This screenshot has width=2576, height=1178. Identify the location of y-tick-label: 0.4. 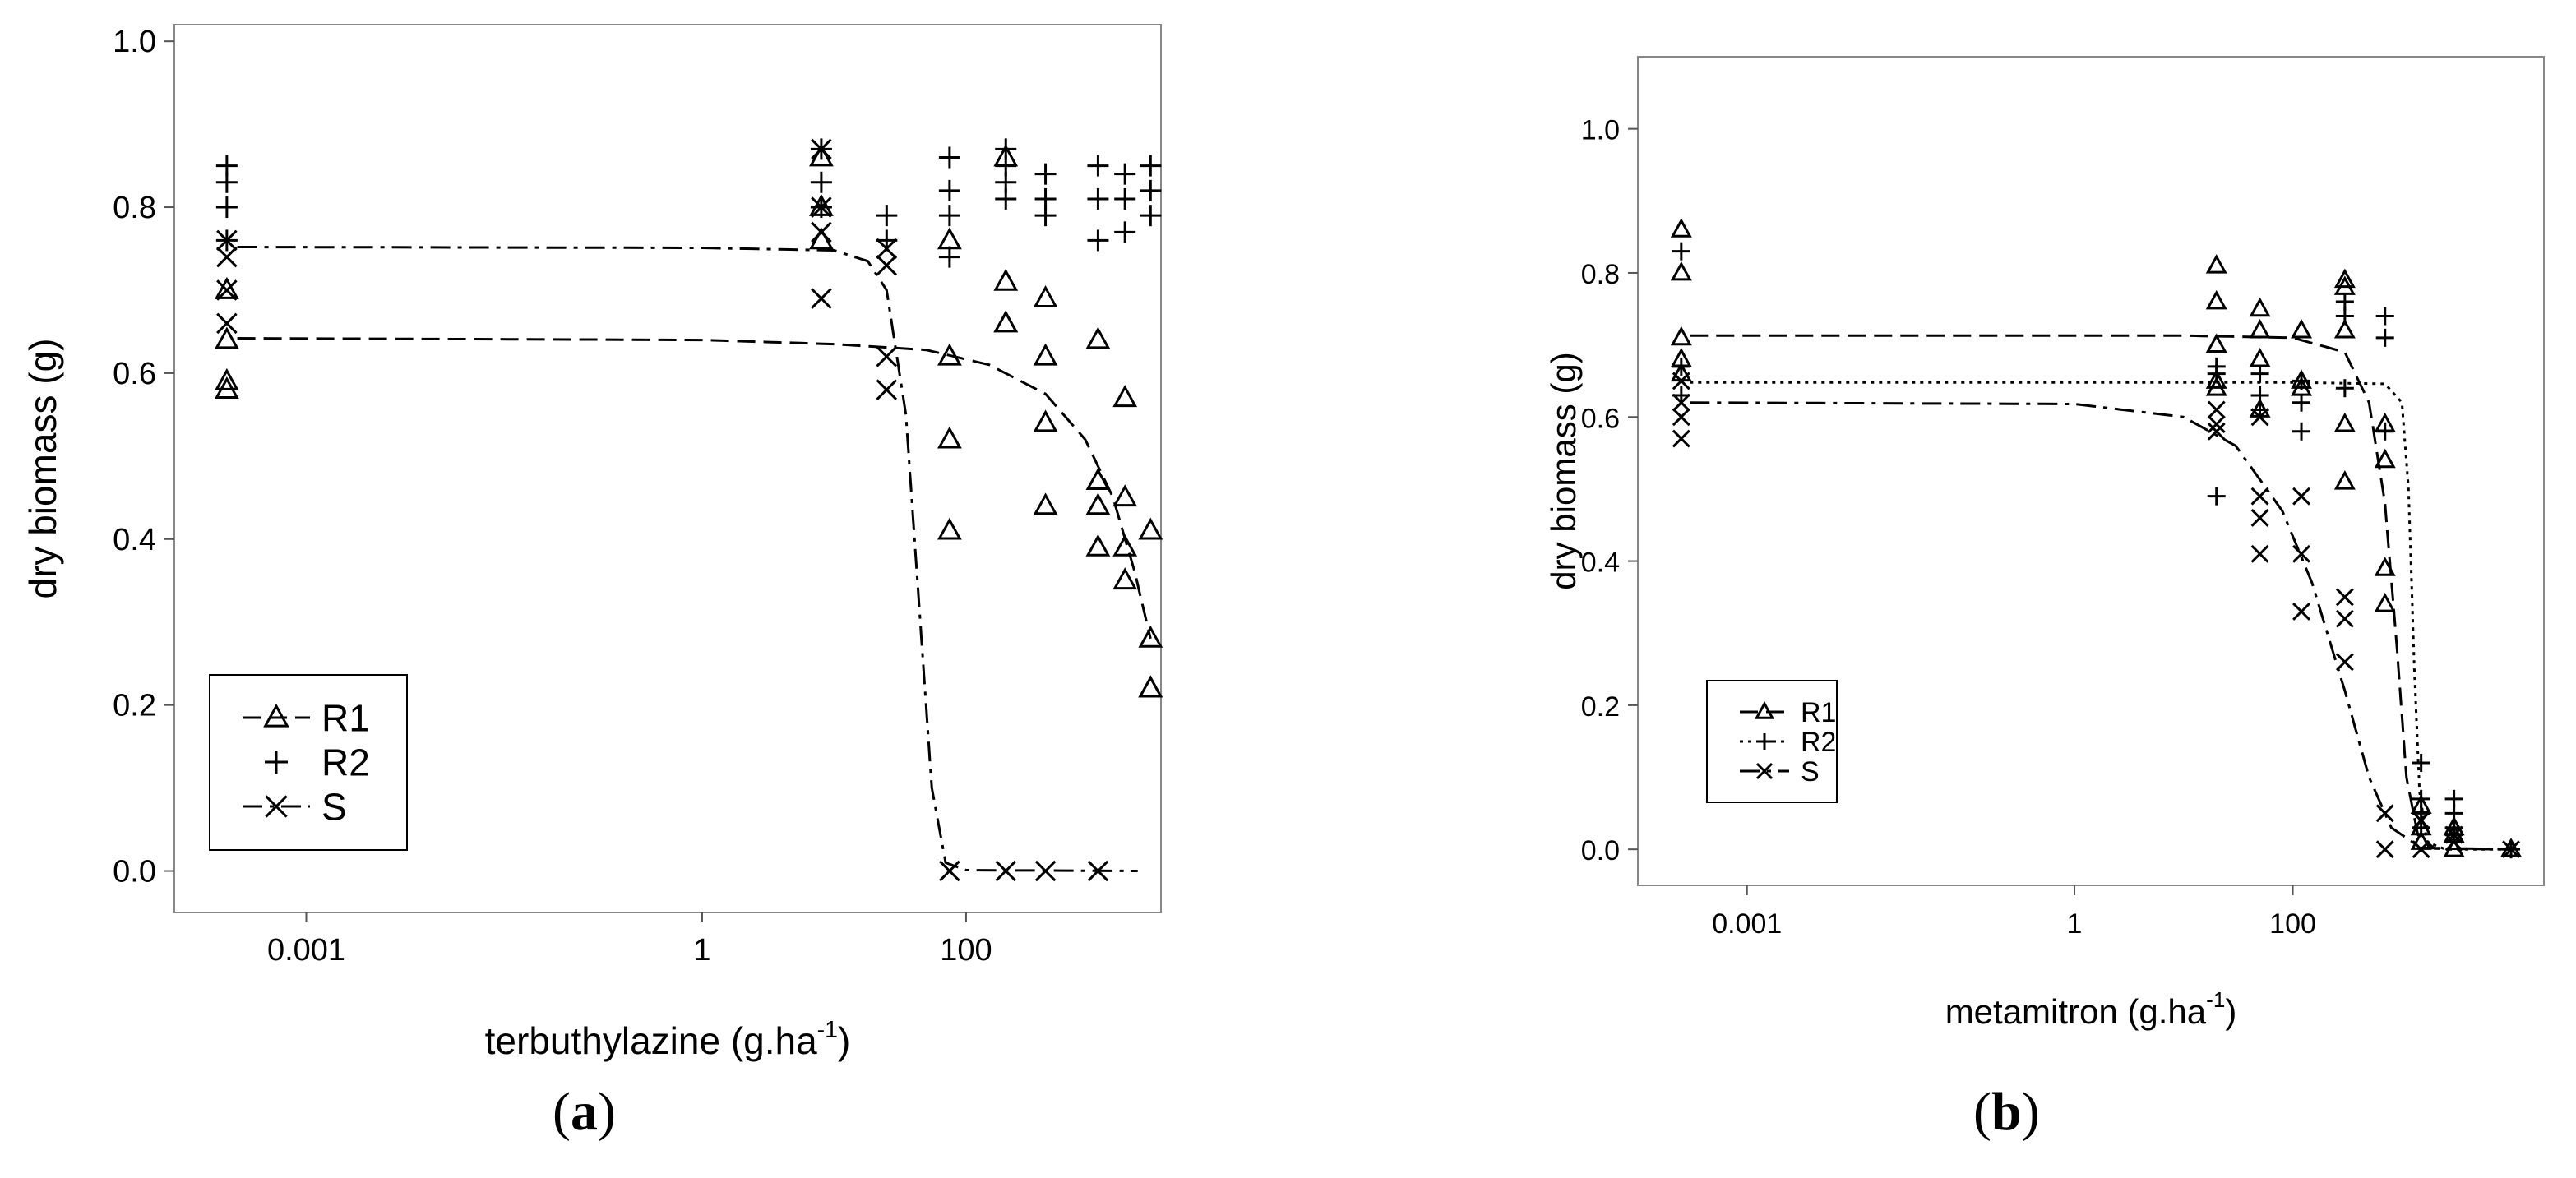
(134, 540).